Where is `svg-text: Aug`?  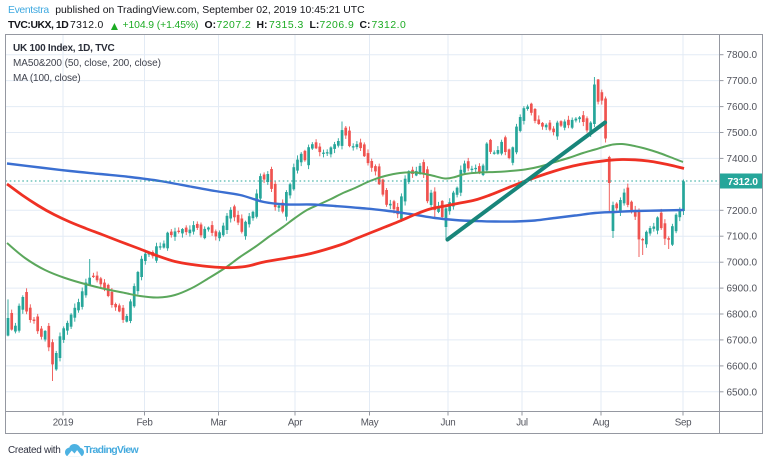
svg-text: Aug is located at coordinates (601, 423).